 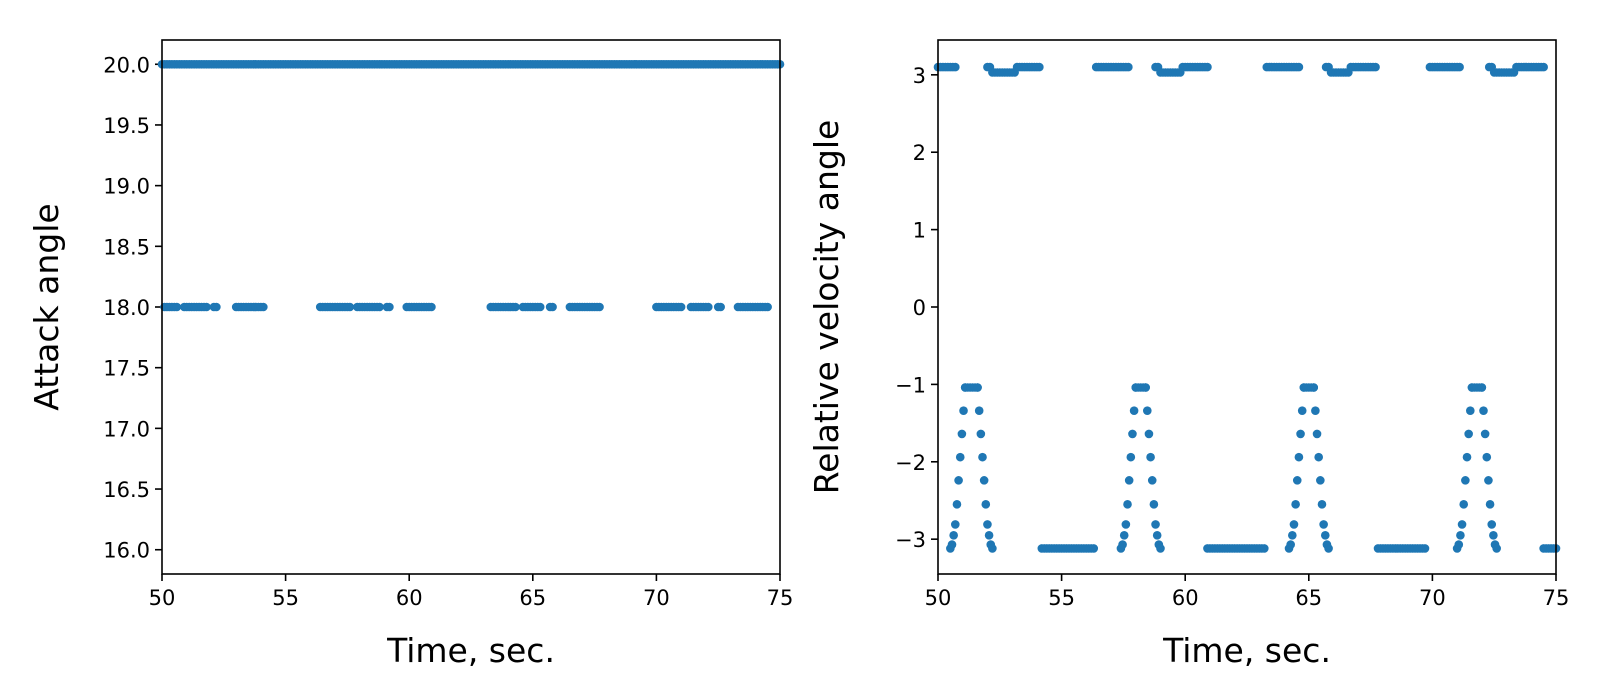 I want to click on y-tick-label: 18.0, so click(x=126, y=308).